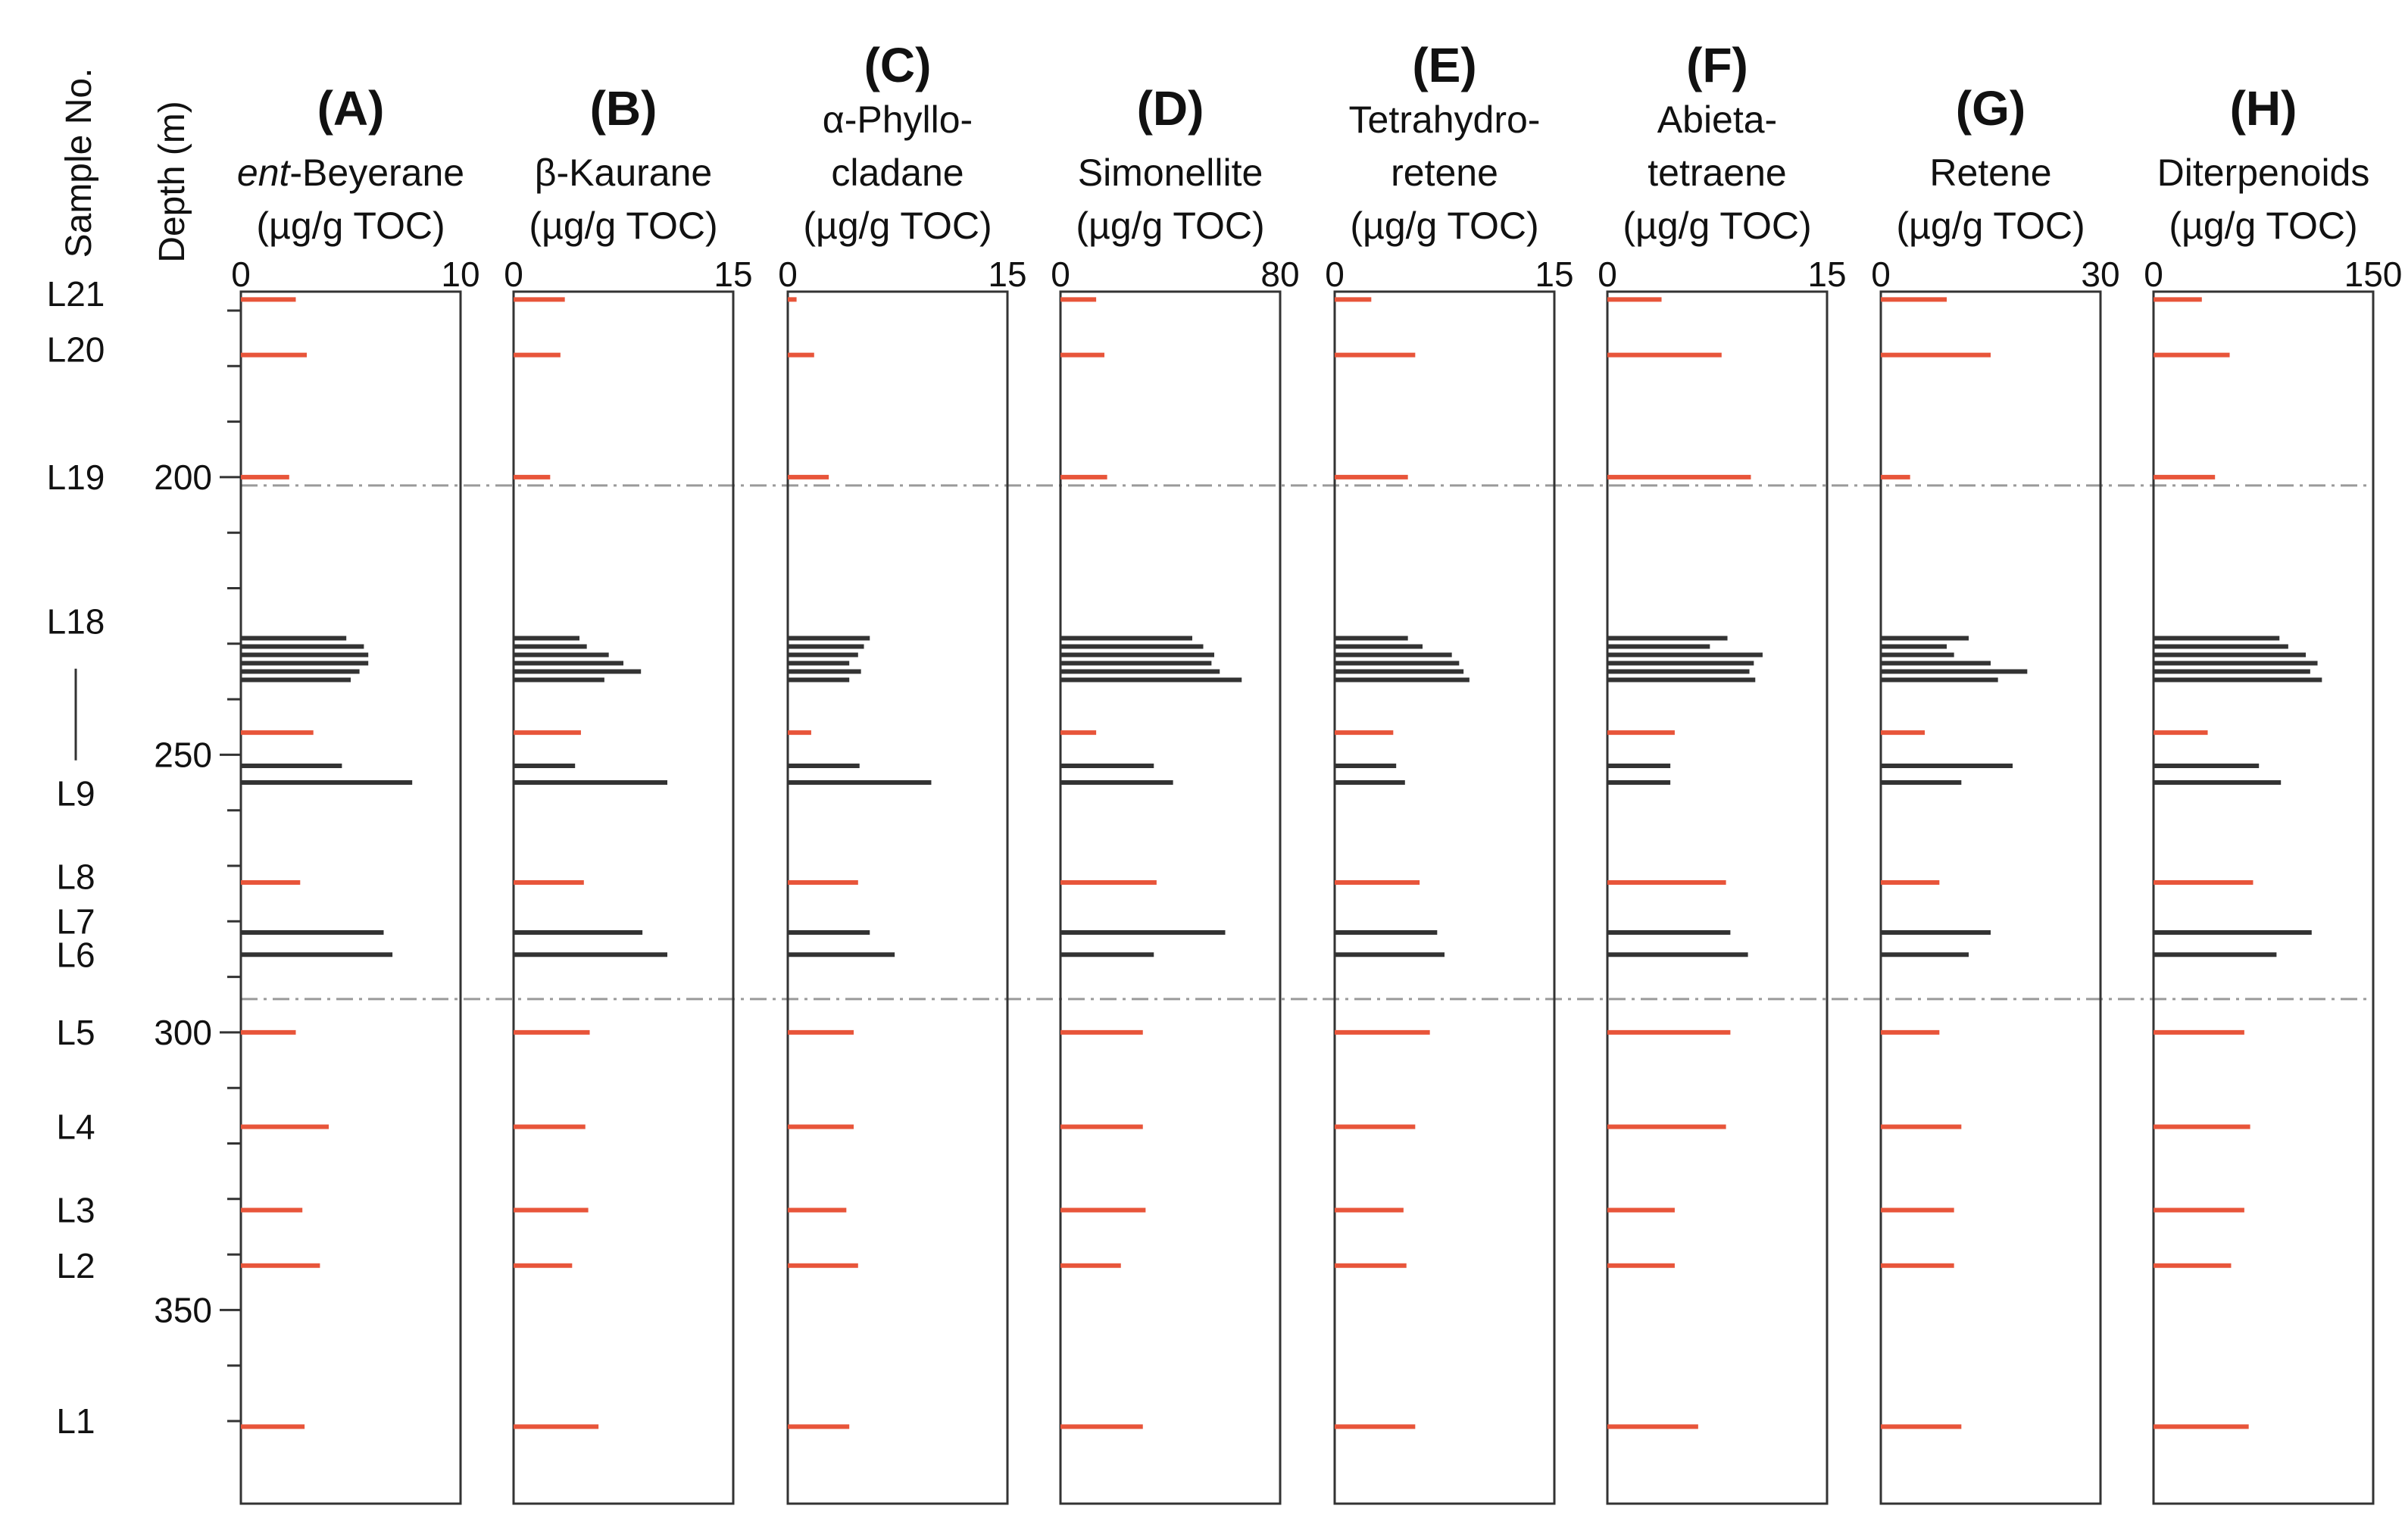 The width and height of the screenshot is (2405, 1540). I want to click on sample-label: L6, so click(75, 954).